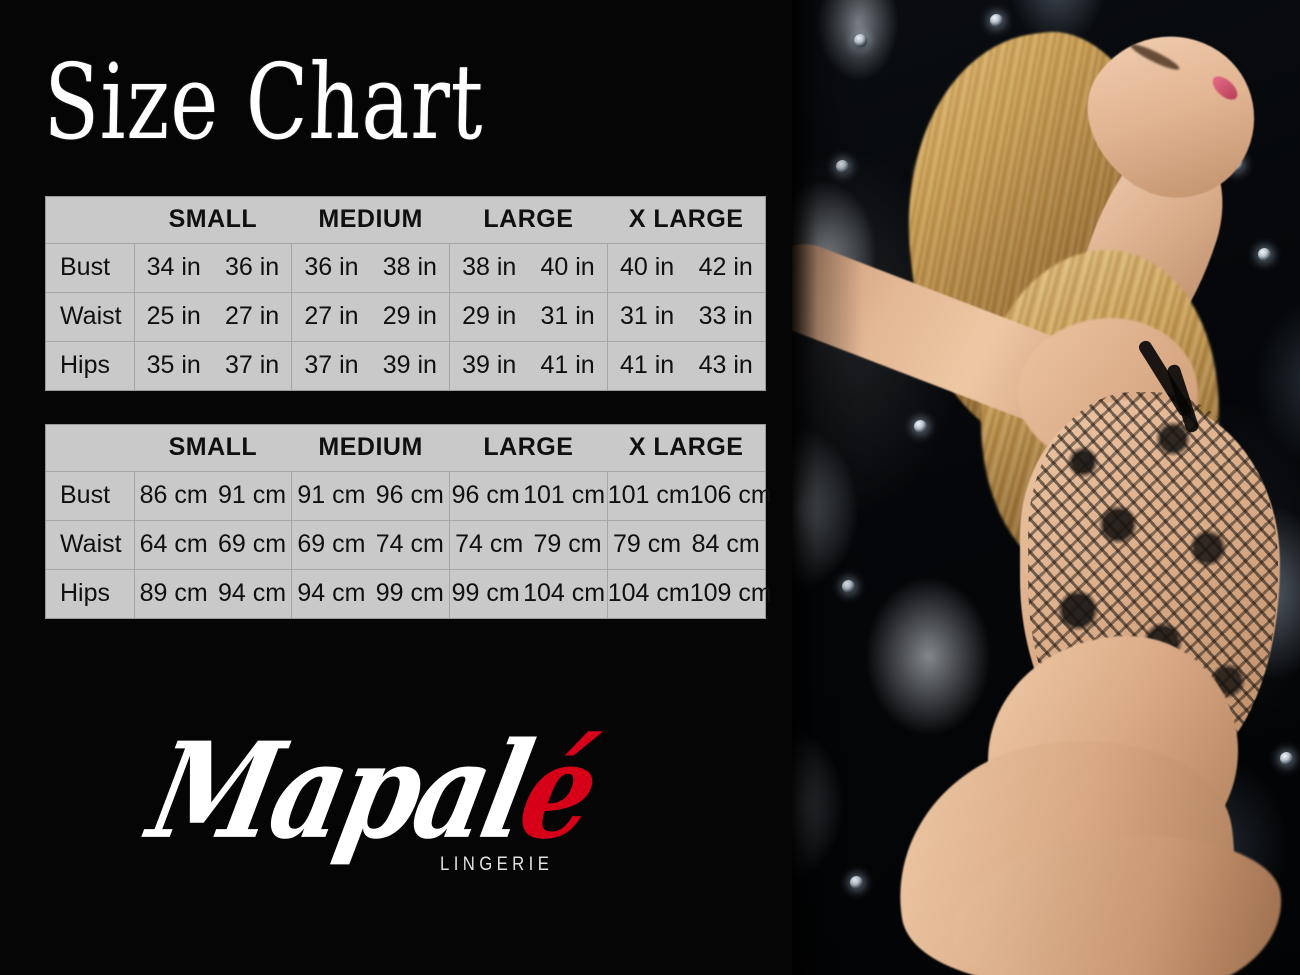 The width and height of the screenshot is (1300, 975). Describe the element at coordinates (528, 268) in the screenshot. I see `cell-bust-large: 38 in 40 in` at that location.